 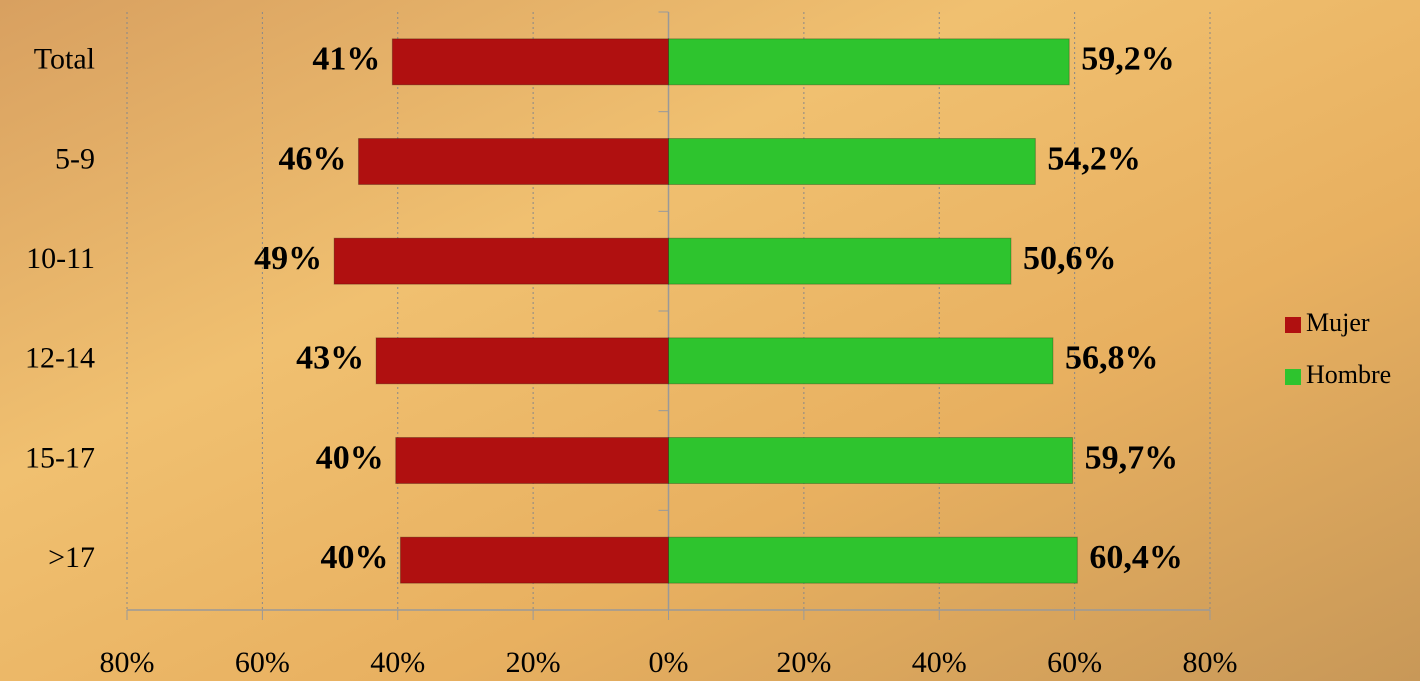 What do you see at coordinates (288, 258) in the screenshot?
I see `data-label: 49%` at bounding box center [288, 258].